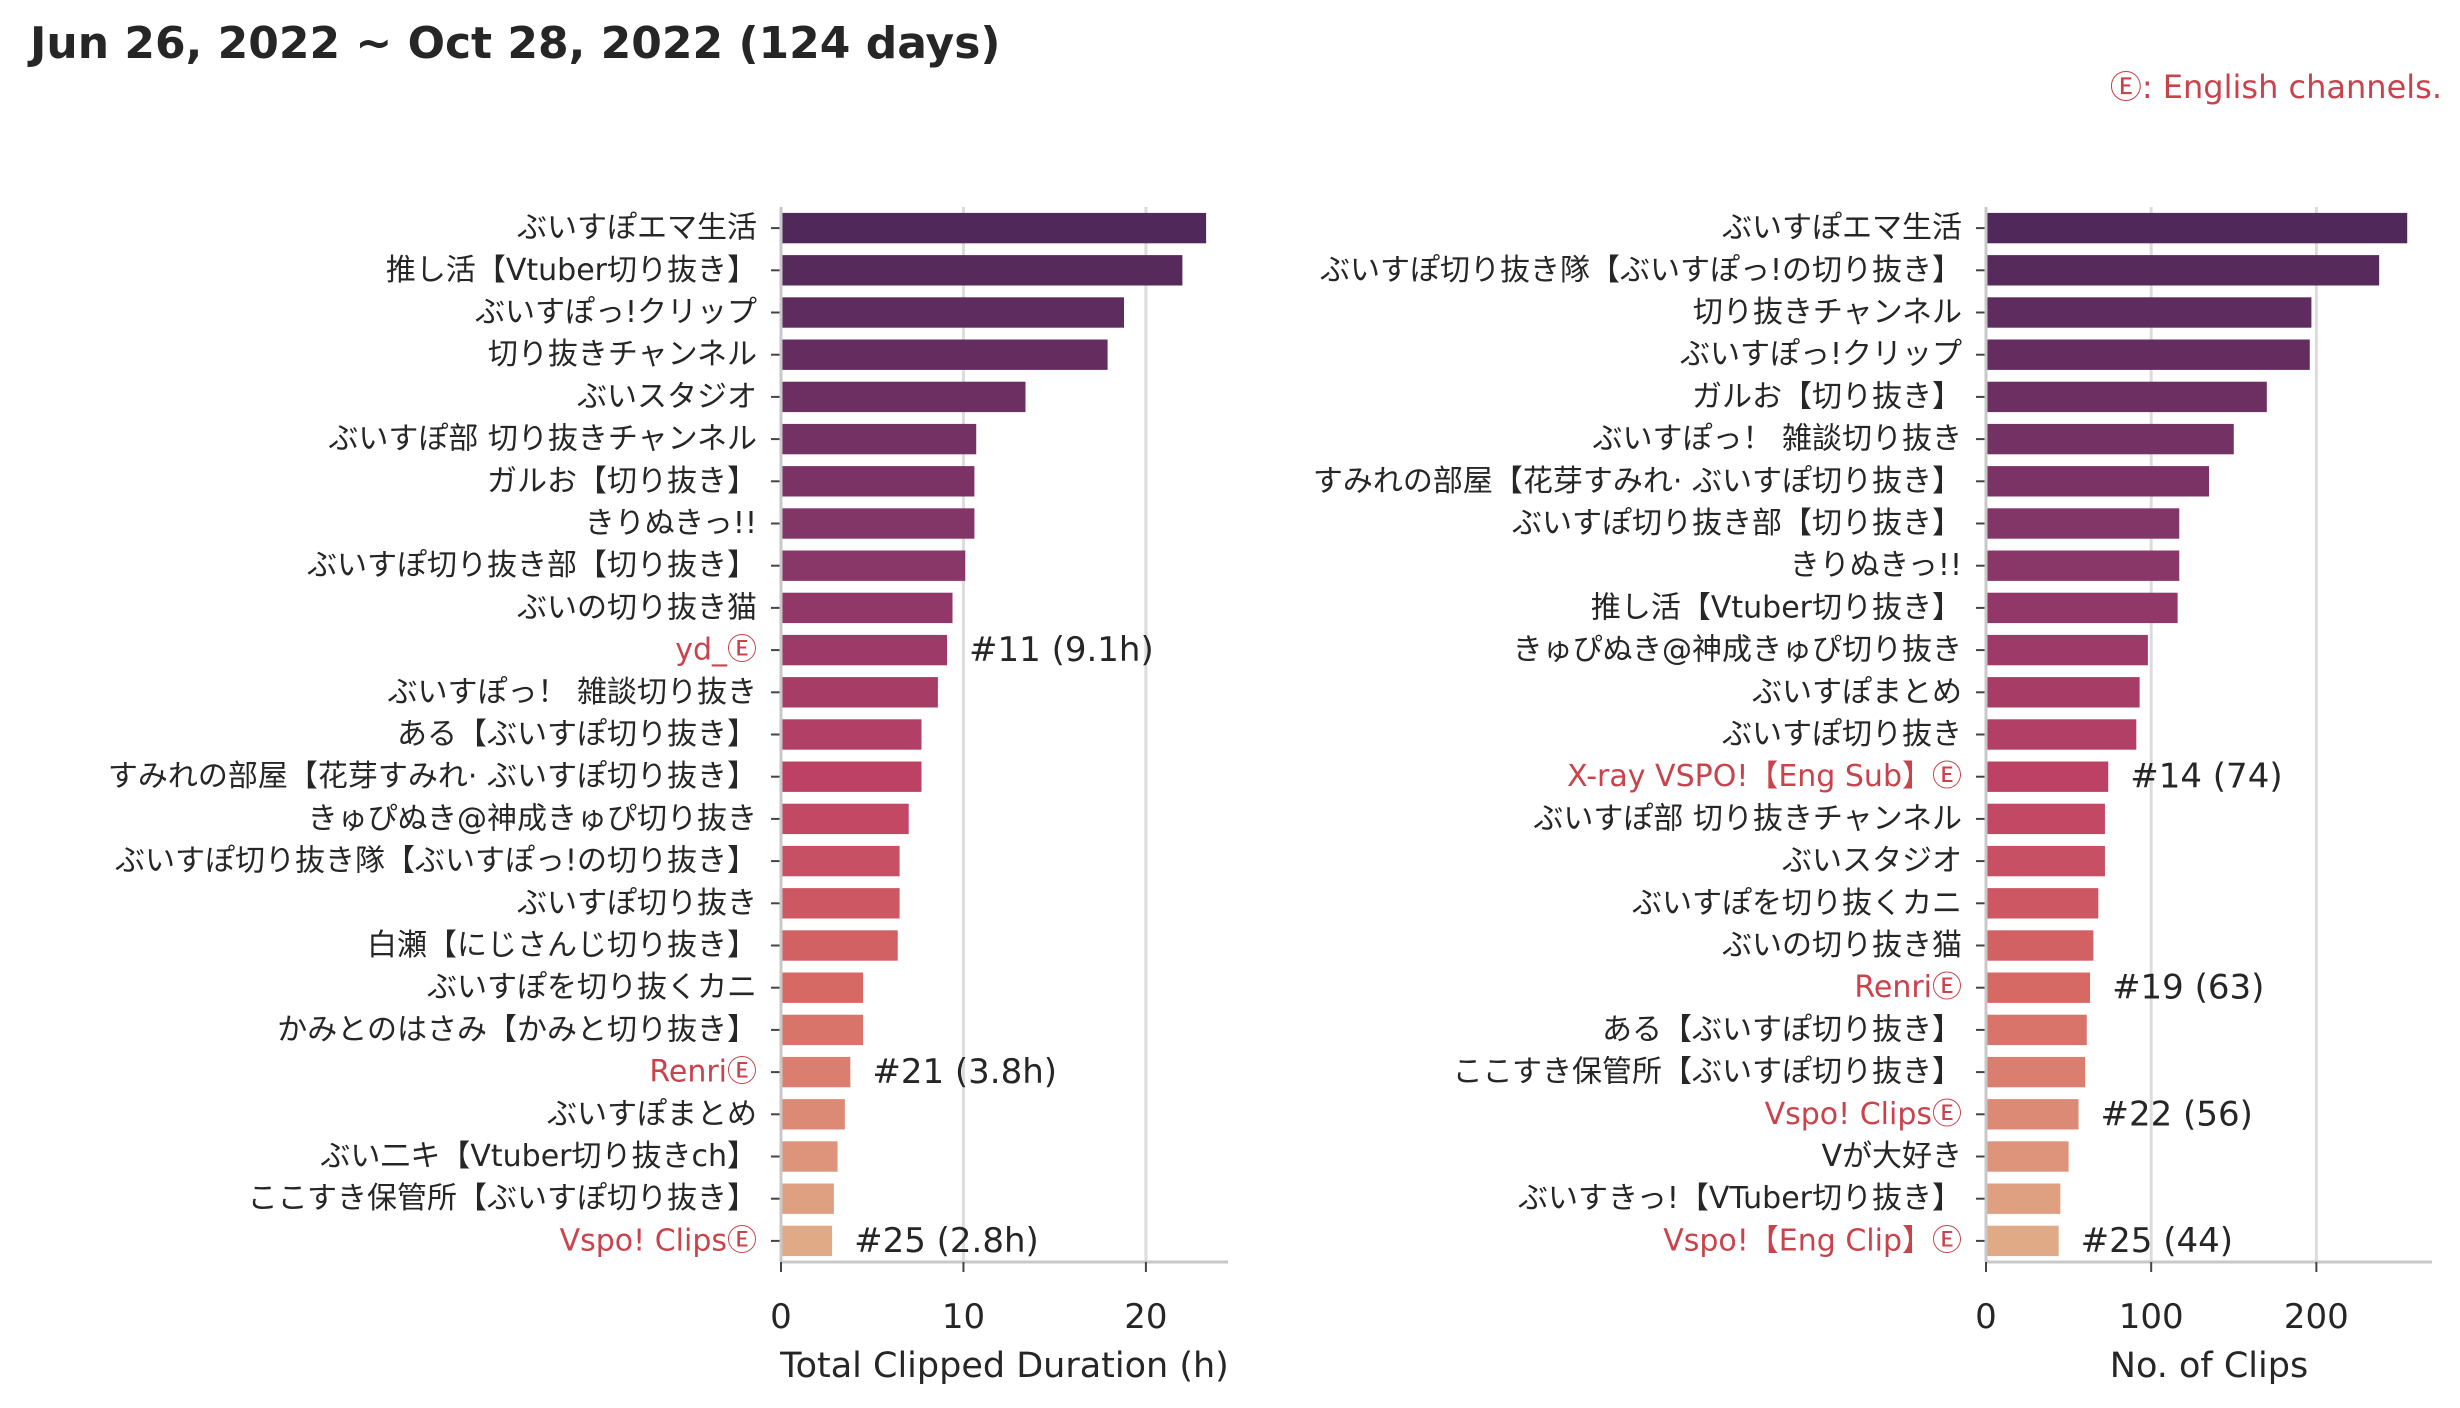 Image resolution: width=2460 pixels, height=1408 pixels. What do you see at coordinates (1891, 1156) in the screenshot?
I see `y-tick-label: Vが大好き` at bounding box center [1891, 1156].